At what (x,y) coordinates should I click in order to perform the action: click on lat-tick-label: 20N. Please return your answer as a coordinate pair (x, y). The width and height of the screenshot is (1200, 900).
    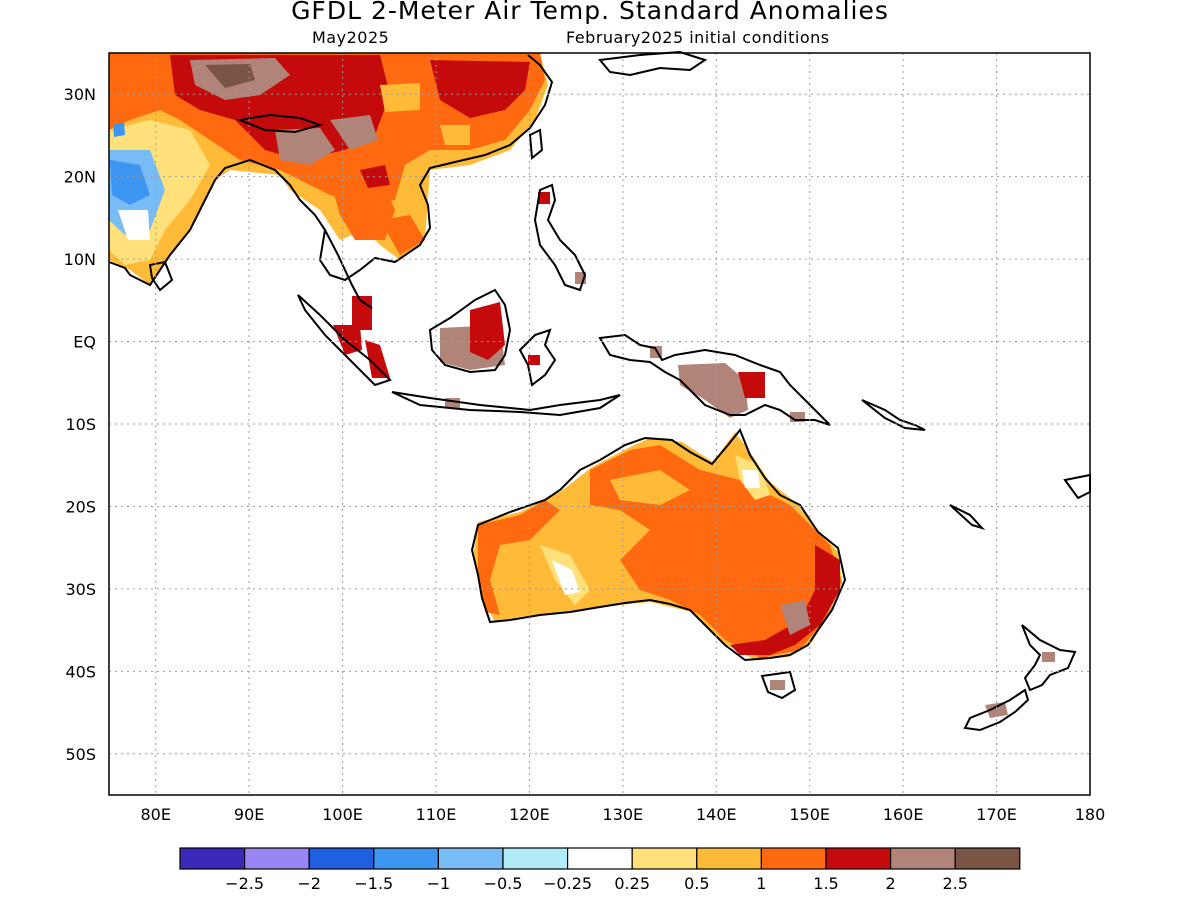
    Looking at the image, I should click on (80, 177).